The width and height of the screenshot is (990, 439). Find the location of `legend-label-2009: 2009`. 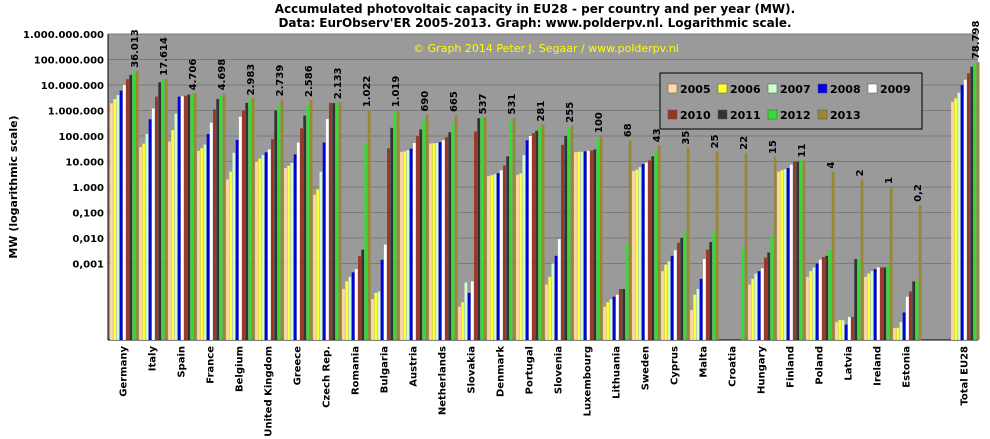

legend-label-2009: 2009 is located at coordinates (895, 89).